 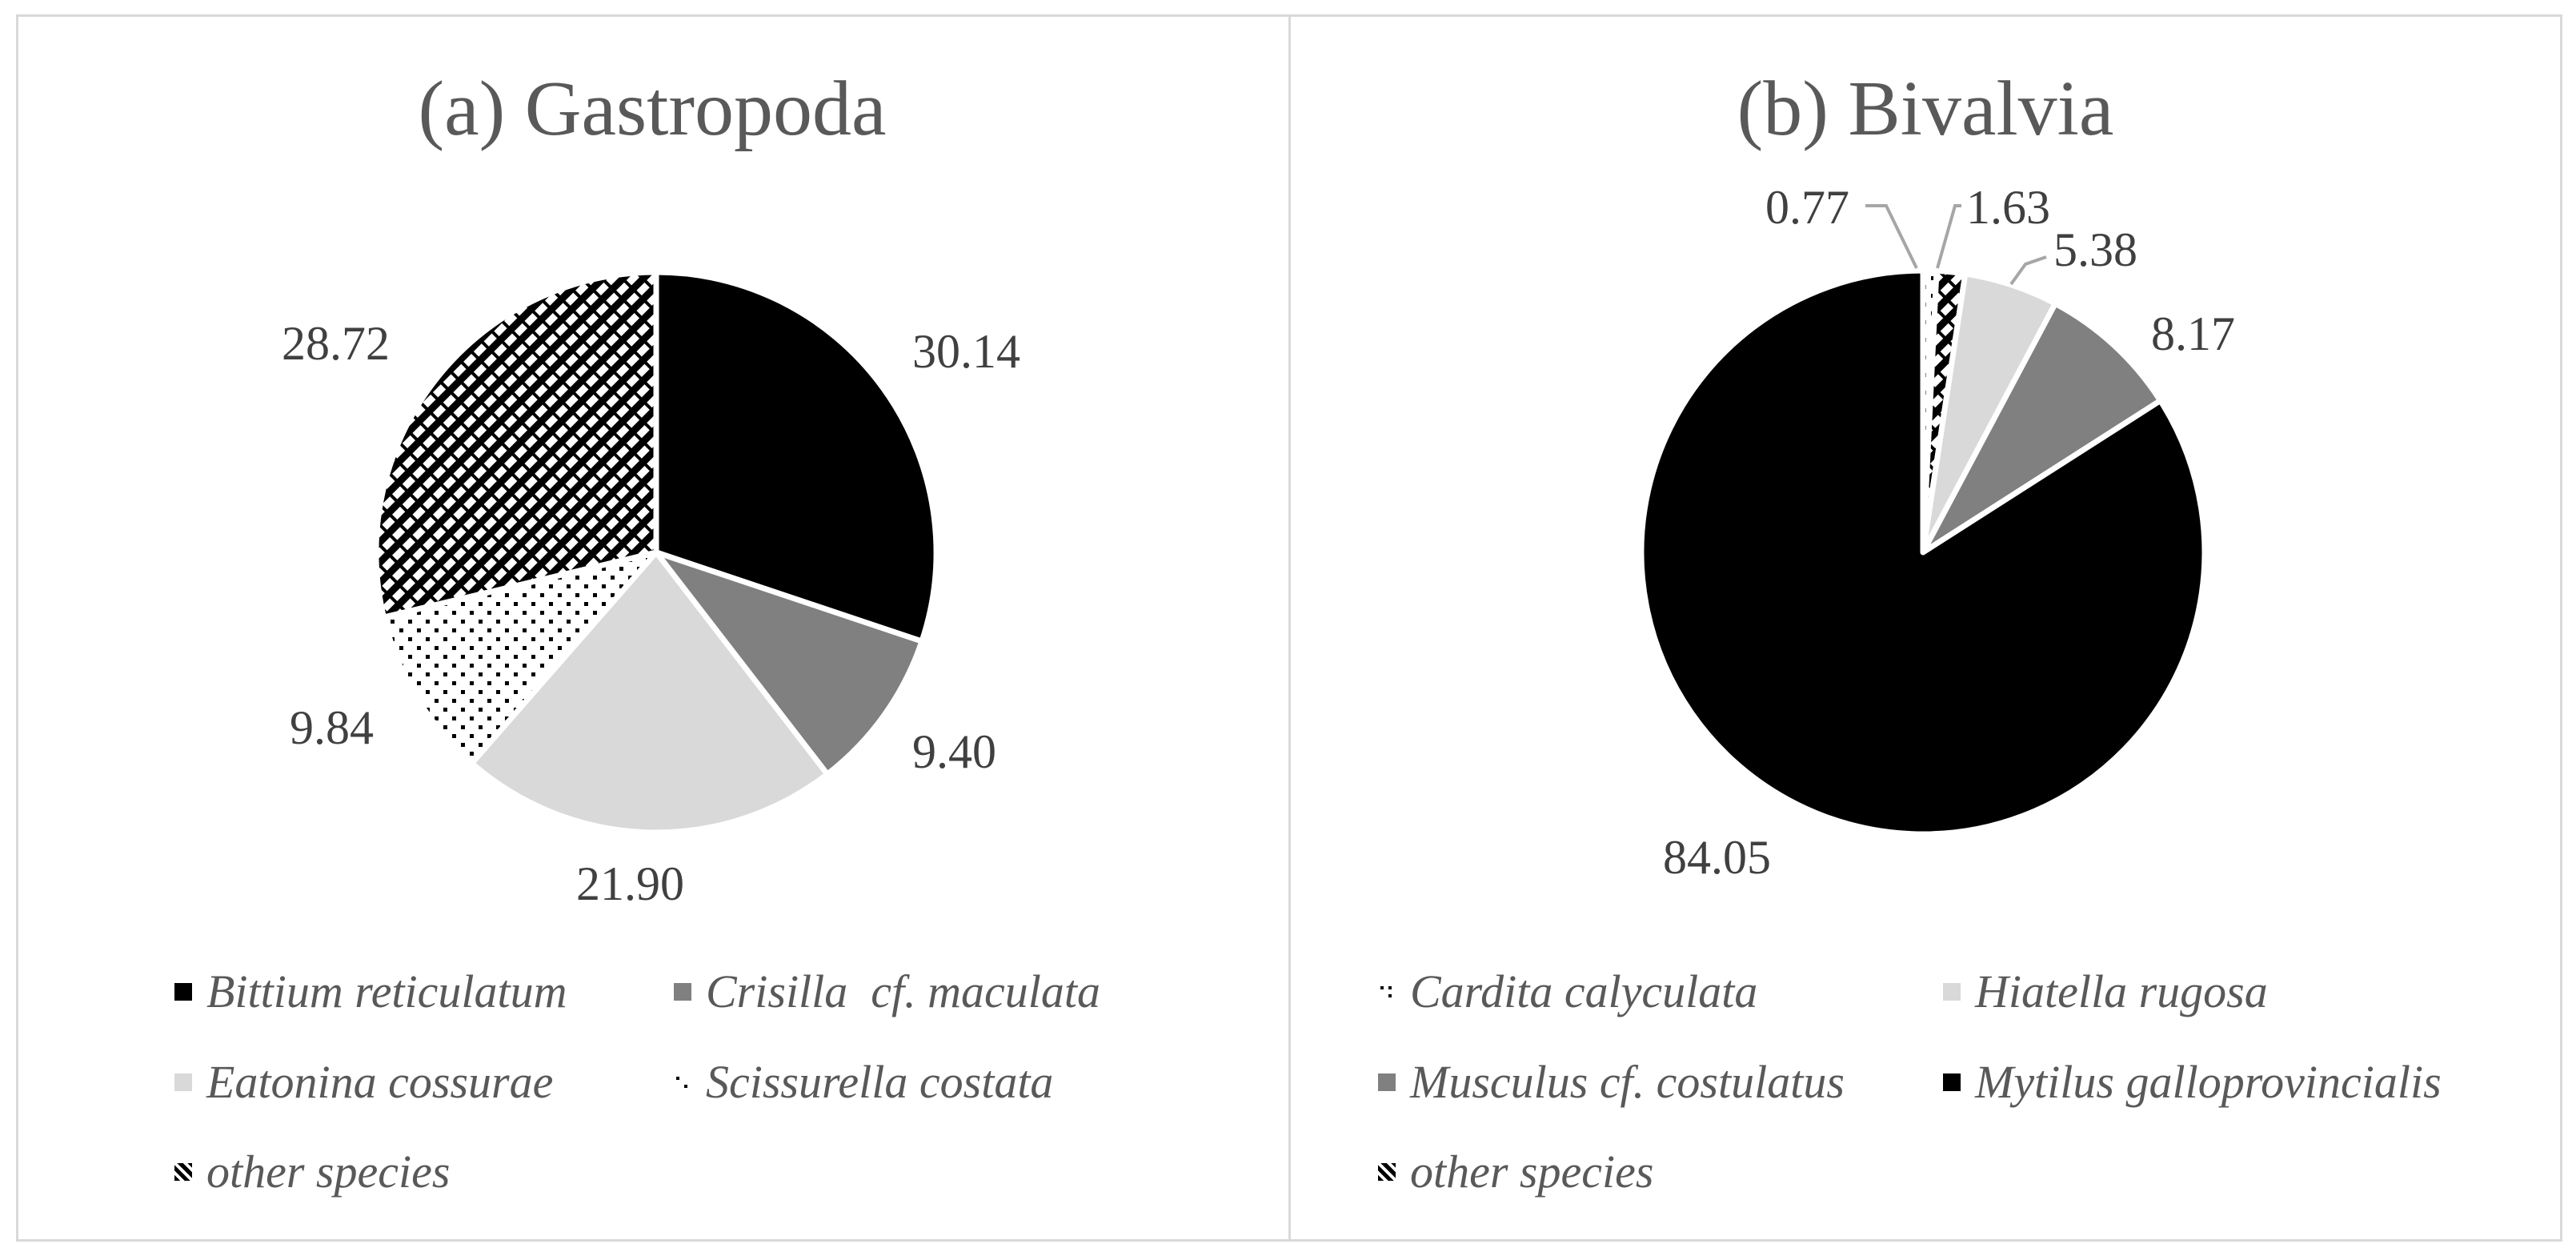 I want to click on panel-divider, so click(x=1289, y=628).